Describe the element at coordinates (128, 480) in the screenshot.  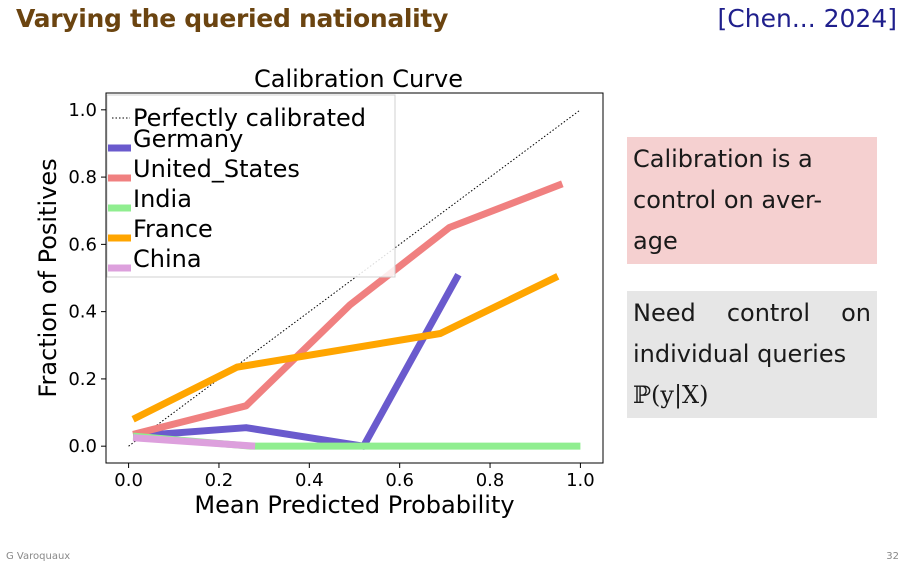
I see `x-tick-label: 0.0` at that location.